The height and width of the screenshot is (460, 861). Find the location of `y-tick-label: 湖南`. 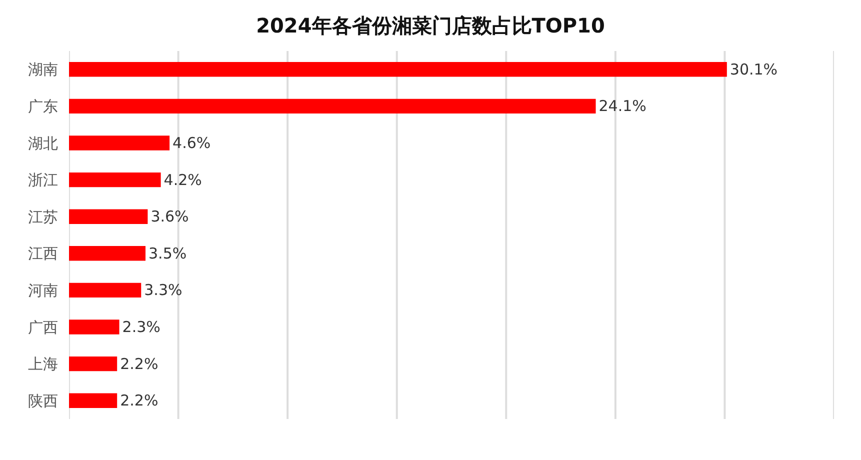

y-tick-label: 湖南 is located at coordinates (43, 69).